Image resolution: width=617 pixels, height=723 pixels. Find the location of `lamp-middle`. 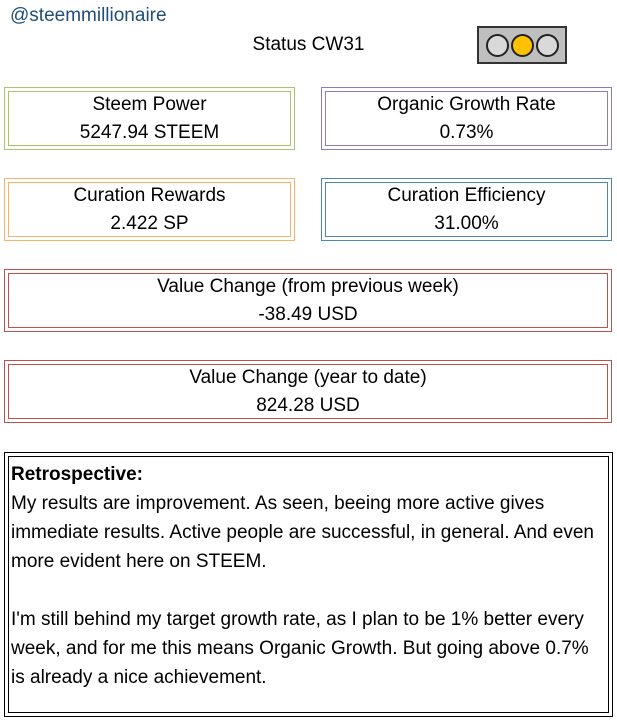

lamp-middle is located at coordinates (522, 45).